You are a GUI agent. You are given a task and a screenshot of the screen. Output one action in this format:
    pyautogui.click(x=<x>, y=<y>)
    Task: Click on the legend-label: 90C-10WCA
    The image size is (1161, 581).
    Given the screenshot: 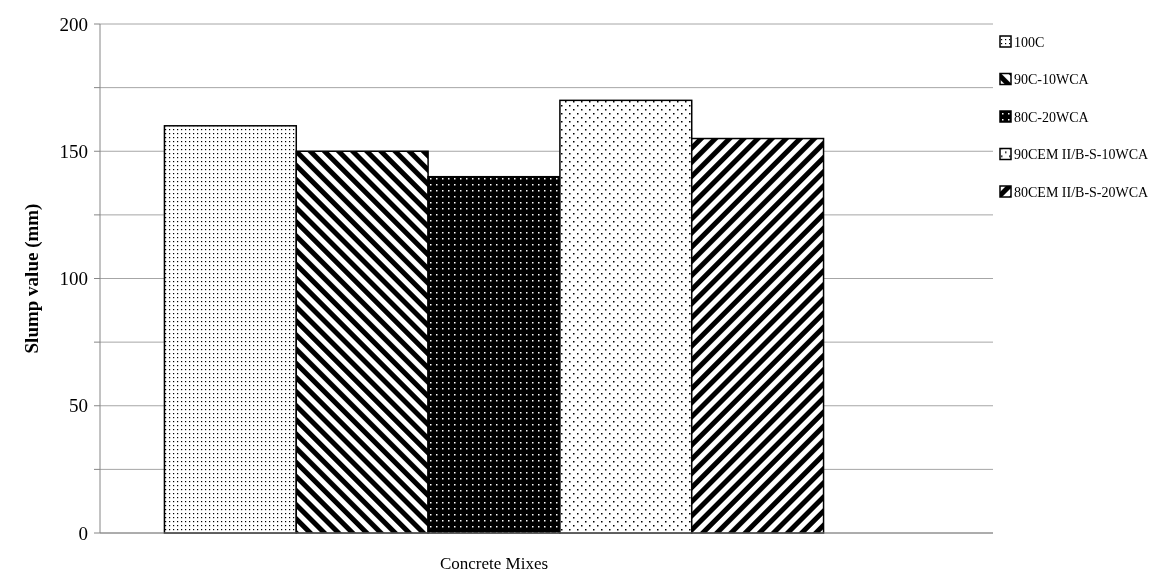 What is the action you would take?
    pyautogui.click(x=1052, y=80)
    